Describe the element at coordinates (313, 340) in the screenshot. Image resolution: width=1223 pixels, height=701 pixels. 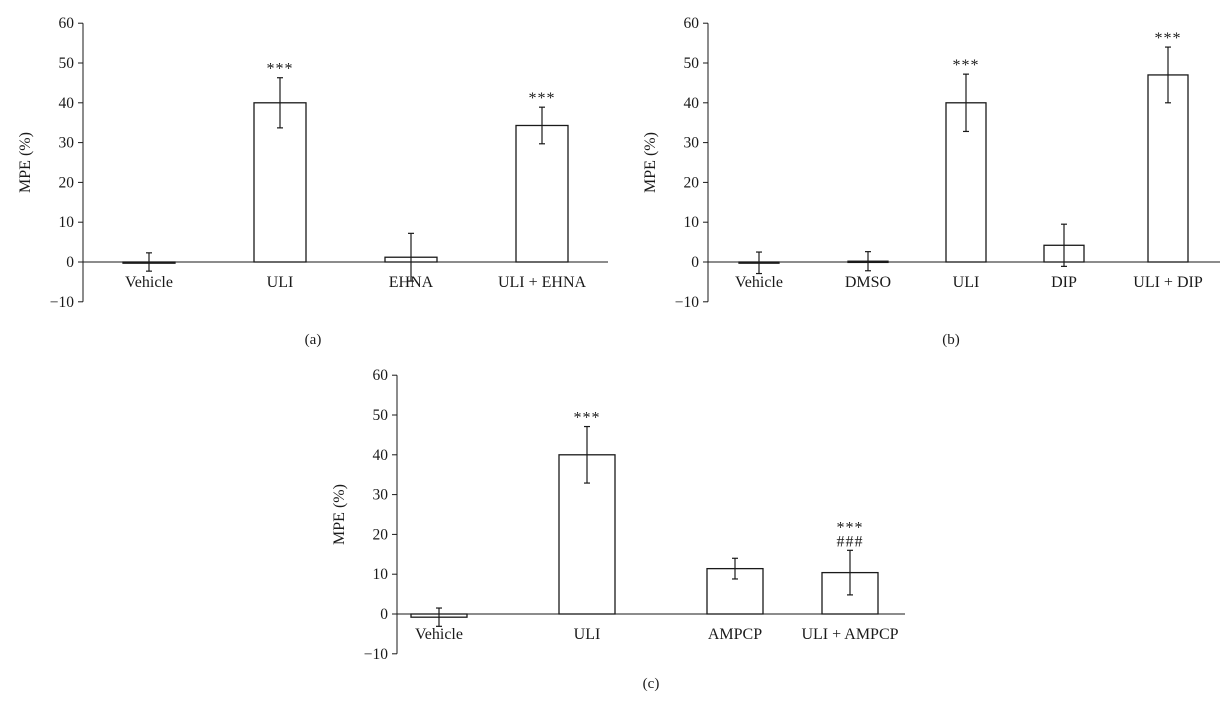
I see `panel-label: (a)` at that location.